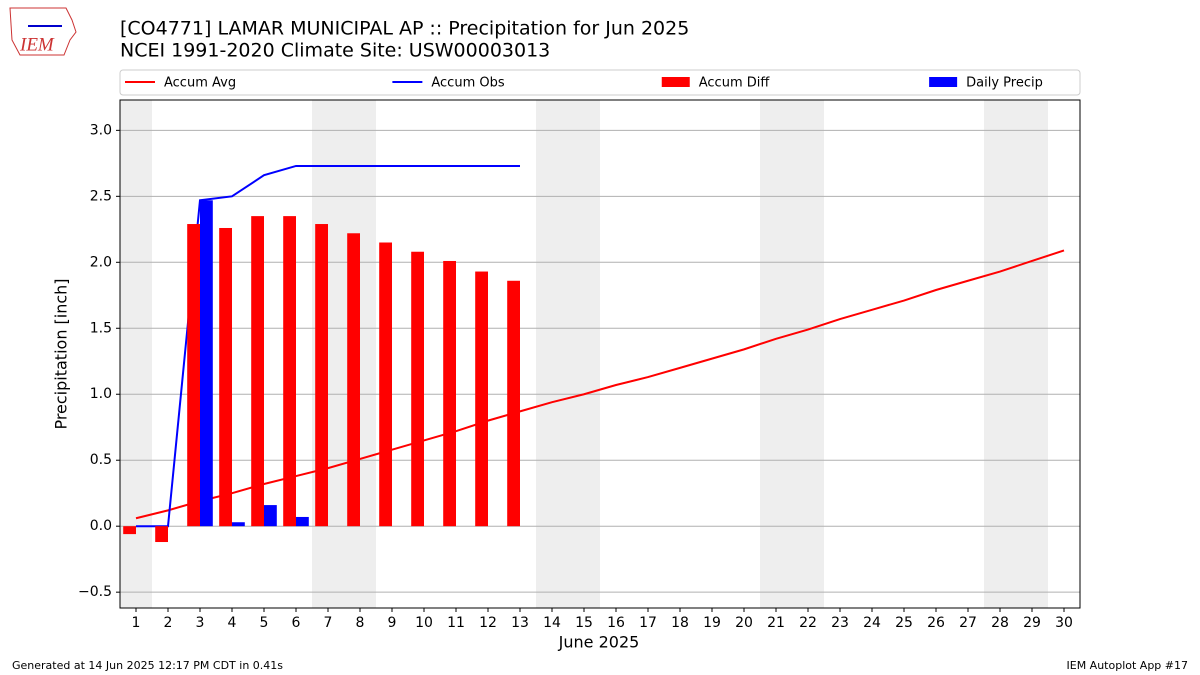 Image resolution: width=1200 pixels, height=675 pixels. I want to click on x-tick-label: 15, so click(584, 623).